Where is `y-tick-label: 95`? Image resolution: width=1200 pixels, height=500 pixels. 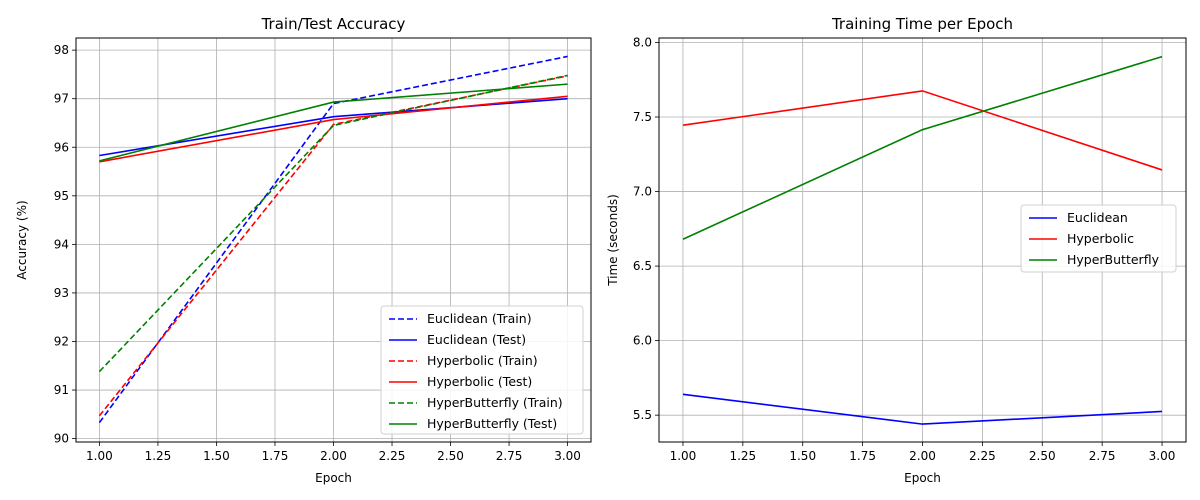 y-tick-label: 95 is located at coordinates (61, 196).